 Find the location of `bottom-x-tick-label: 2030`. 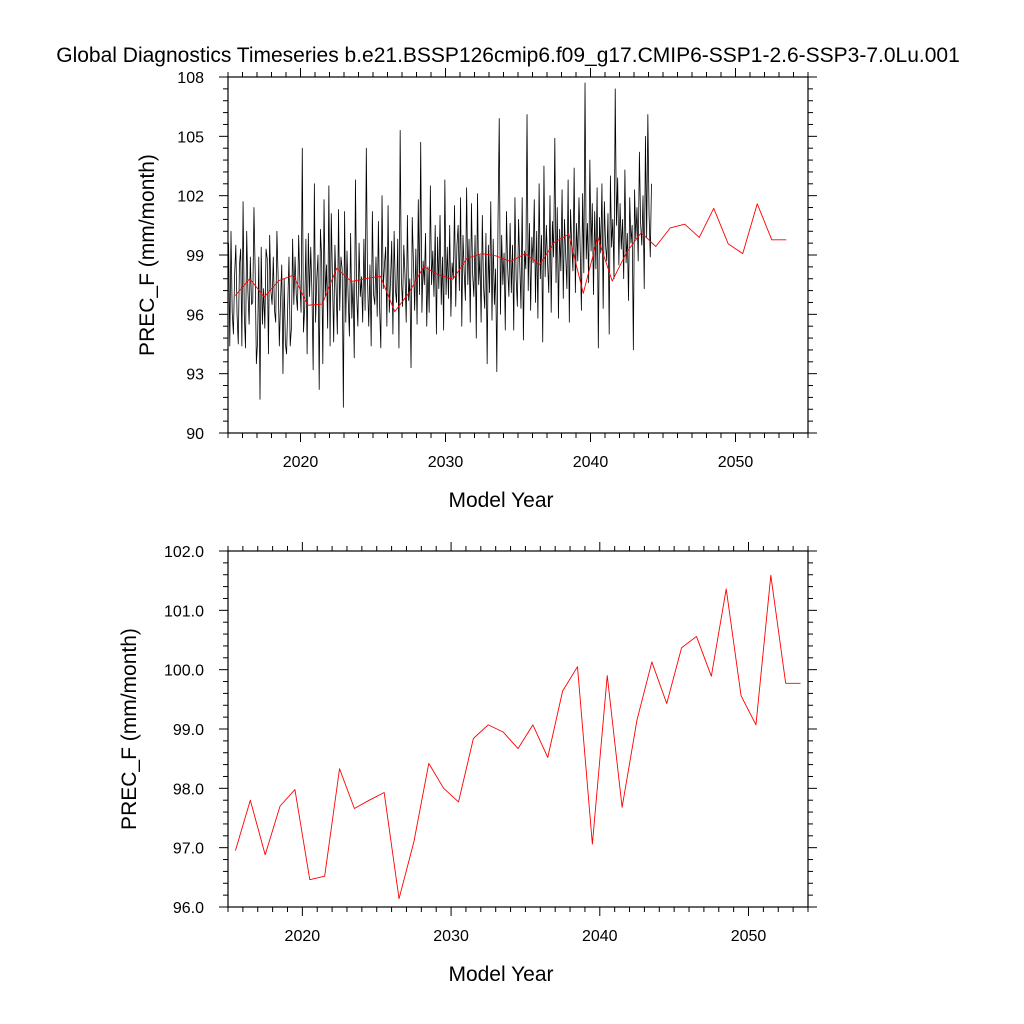

bottom-x-tick-label: 2030 is located at coordinates (451, 936).